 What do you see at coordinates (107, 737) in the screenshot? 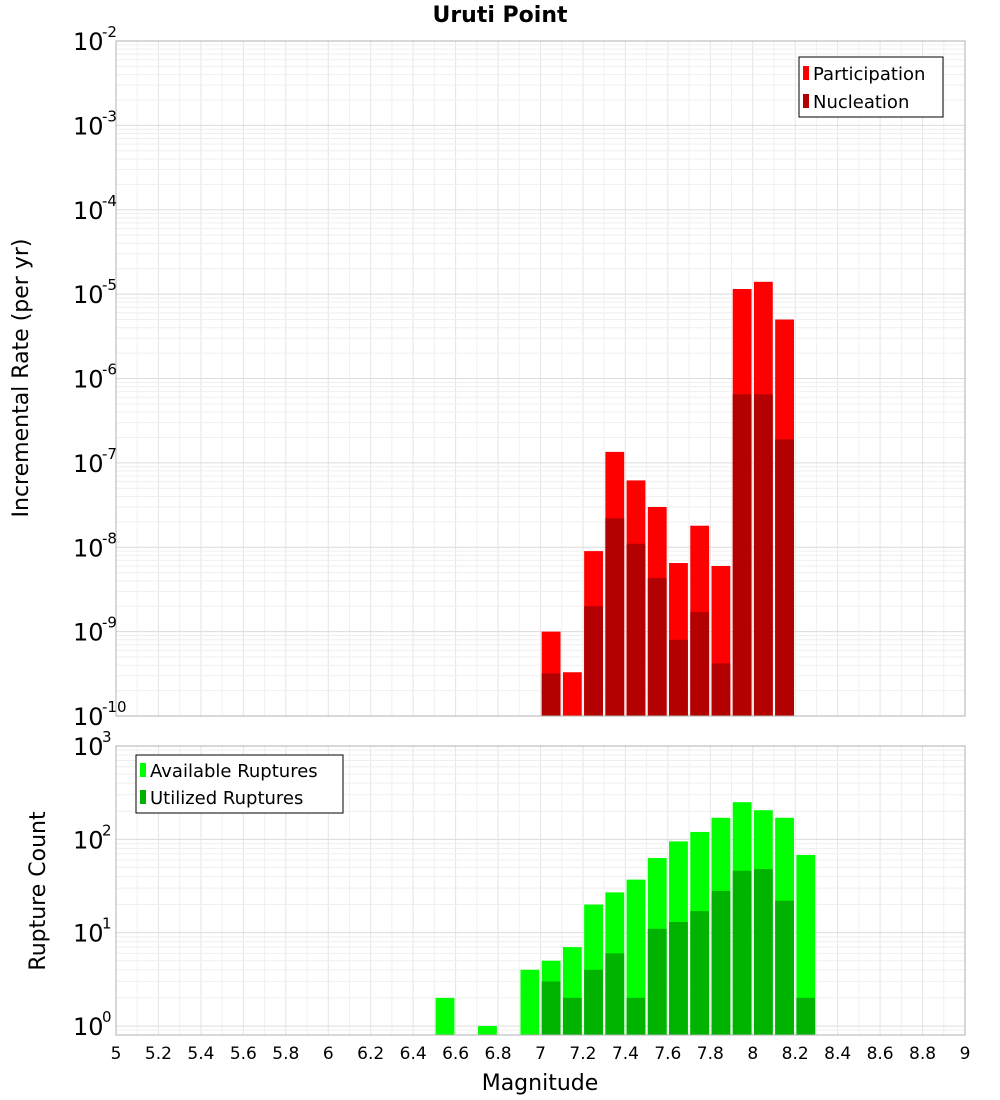
I see `y-tick-exponent: 3` at bounding box center [107, 737].